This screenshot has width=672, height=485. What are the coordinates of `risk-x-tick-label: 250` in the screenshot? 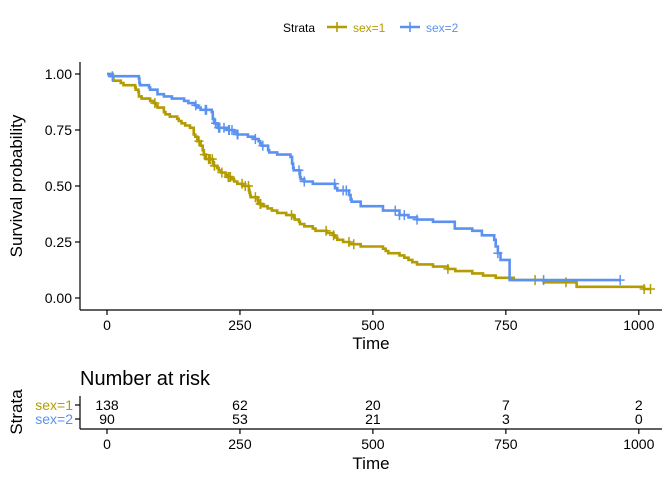 It's located at (240, 444).